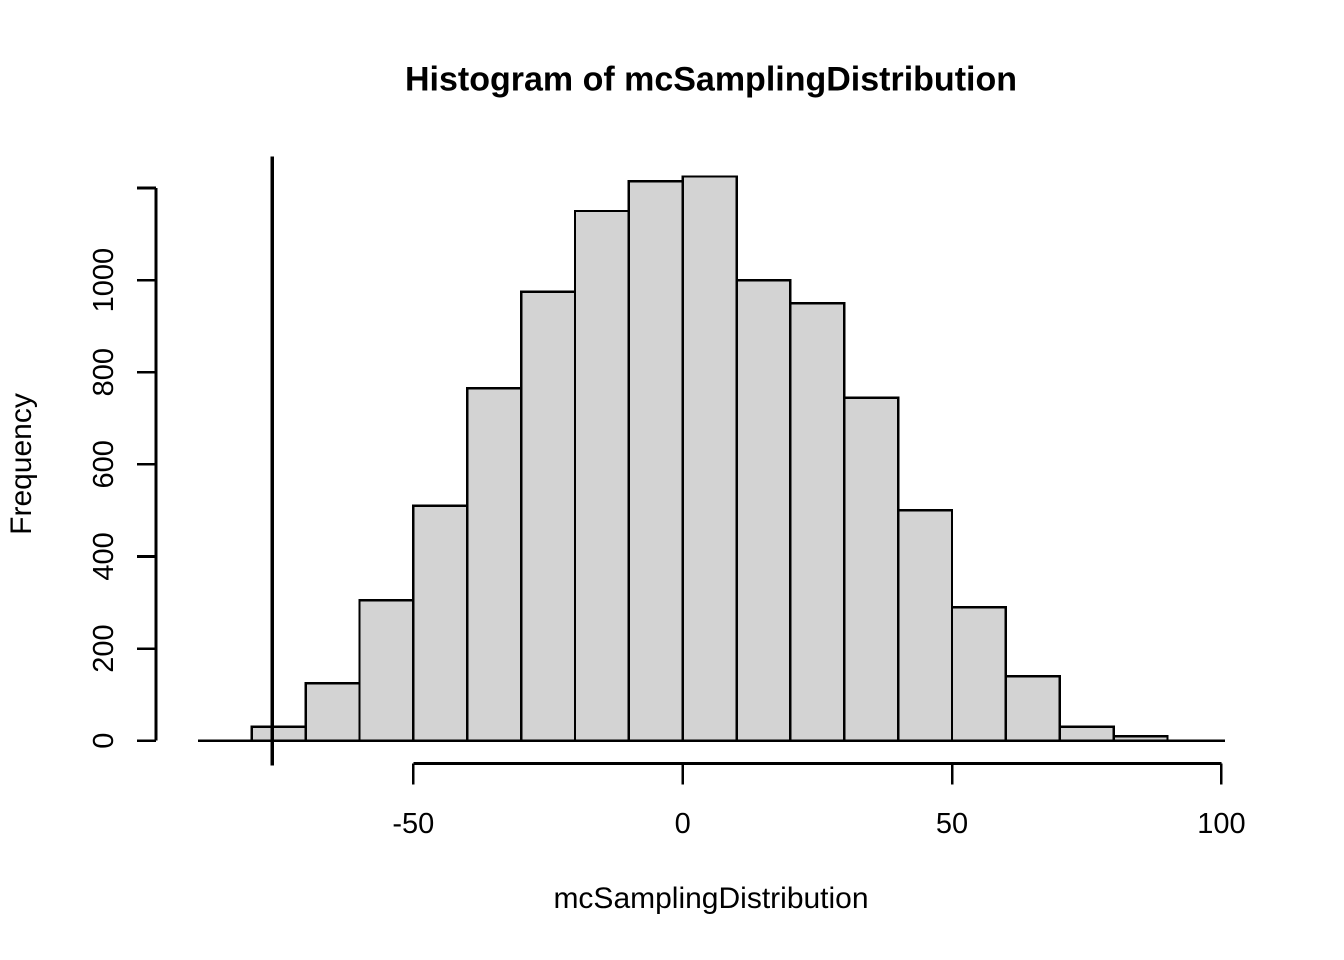  What do you see at coordinates (104, 280) in the screenshot?
I see `y-axis-tick-label: 1000` at bounding box center [104, 280].